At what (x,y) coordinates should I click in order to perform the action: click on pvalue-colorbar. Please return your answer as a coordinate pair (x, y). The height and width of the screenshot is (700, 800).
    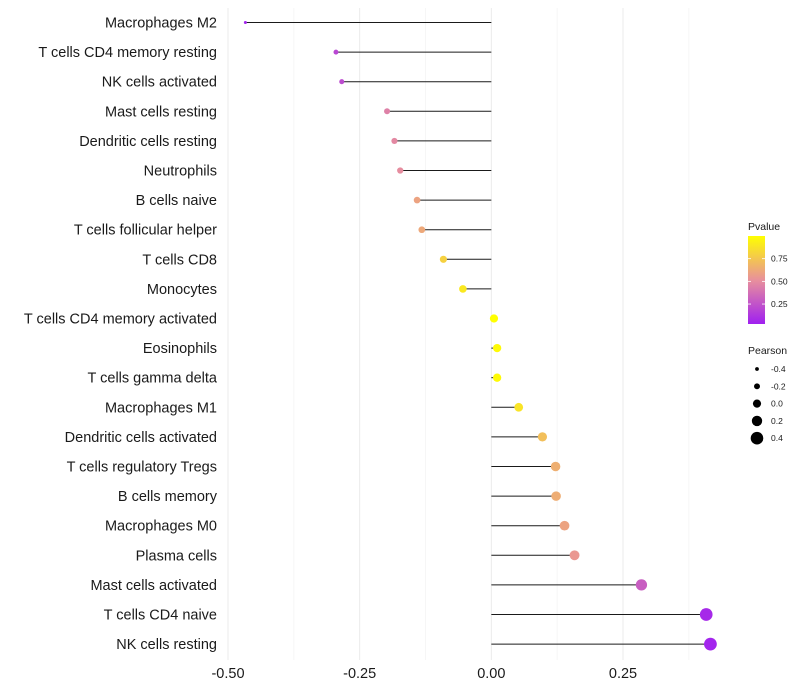
    Looking at the image, I should click on (756, 280).